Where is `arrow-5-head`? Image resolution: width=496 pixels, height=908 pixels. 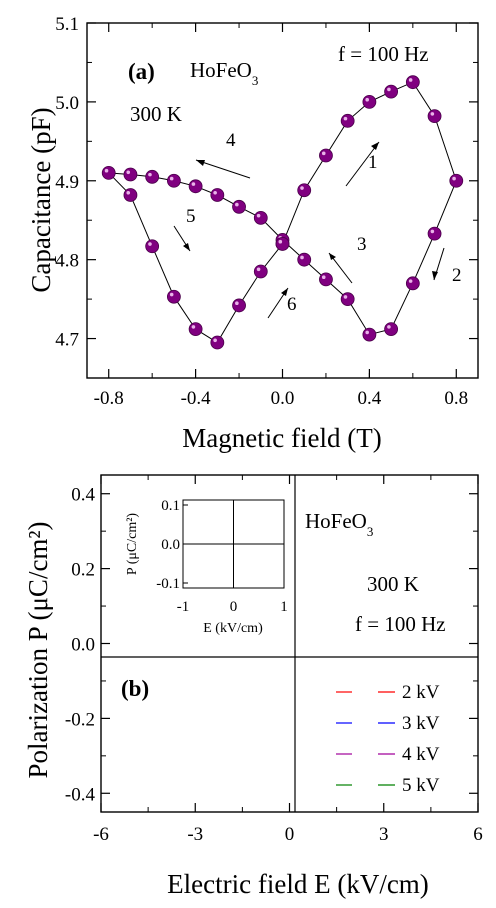 arrow-5-head is located at coordinates (186, 247).